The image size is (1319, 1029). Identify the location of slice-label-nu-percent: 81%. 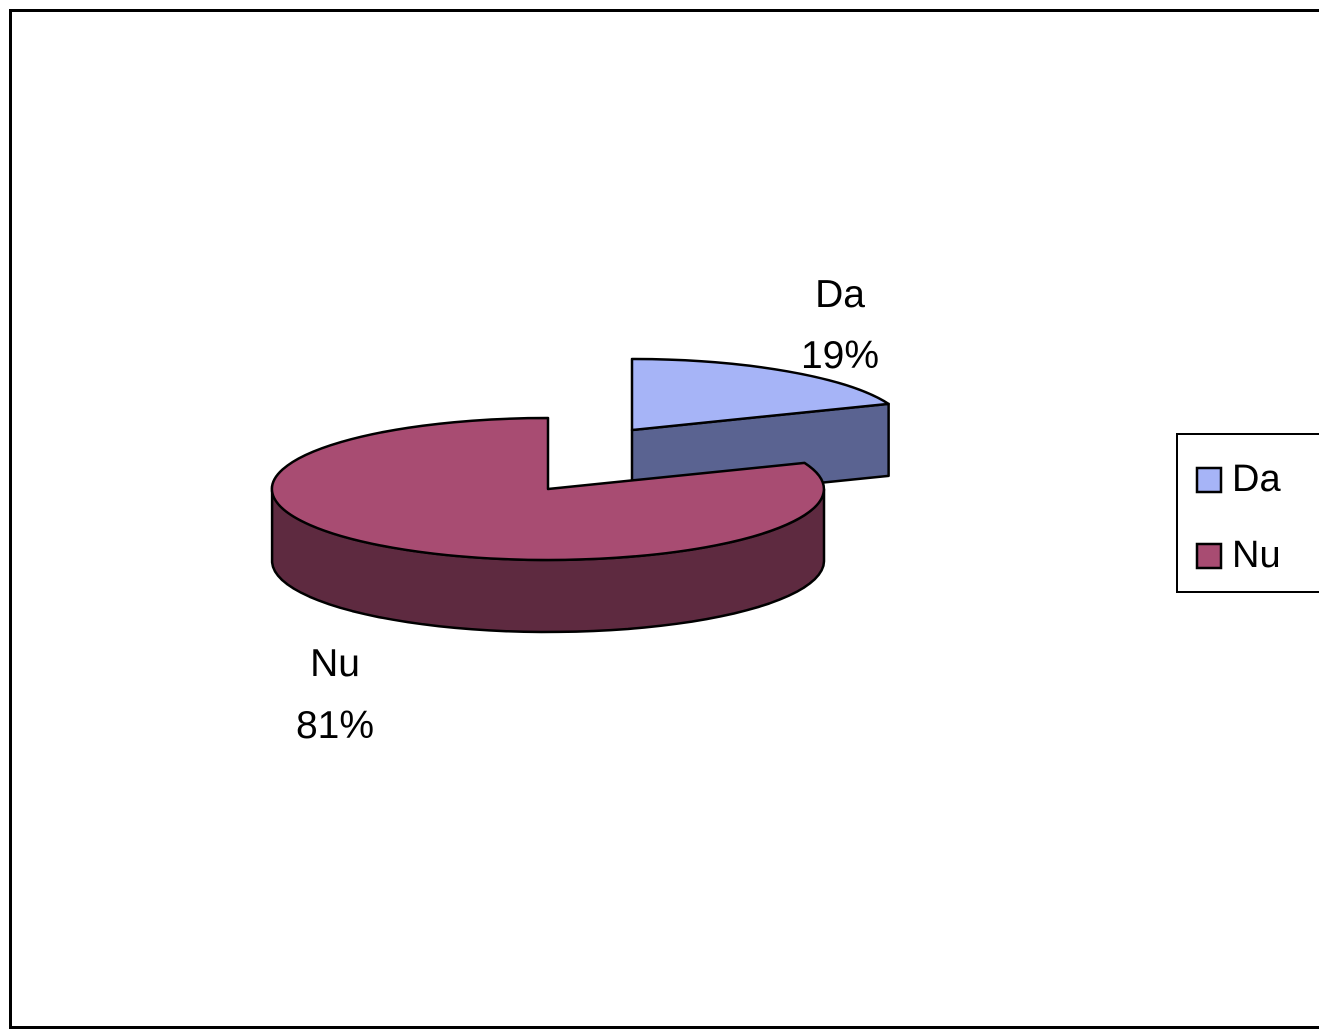
(335, 725).